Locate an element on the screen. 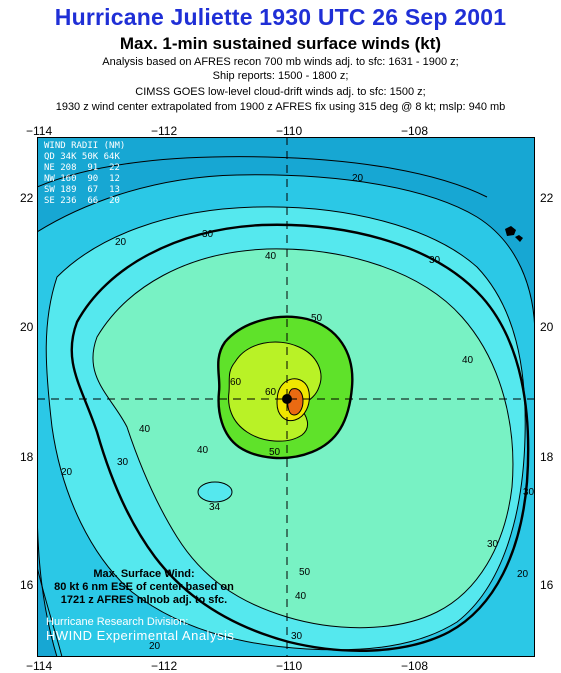  contour-label: 34 is located at coordinates (215, 507).